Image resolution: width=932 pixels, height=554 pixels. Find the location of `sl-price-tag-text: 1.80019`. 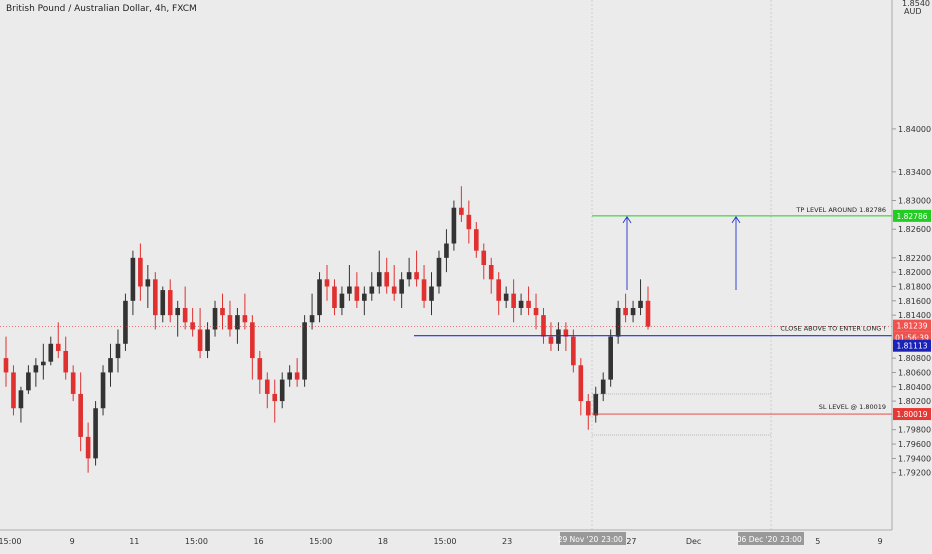

sl-price-tag-text: 1.80019 is located at coordinates (911, 414).